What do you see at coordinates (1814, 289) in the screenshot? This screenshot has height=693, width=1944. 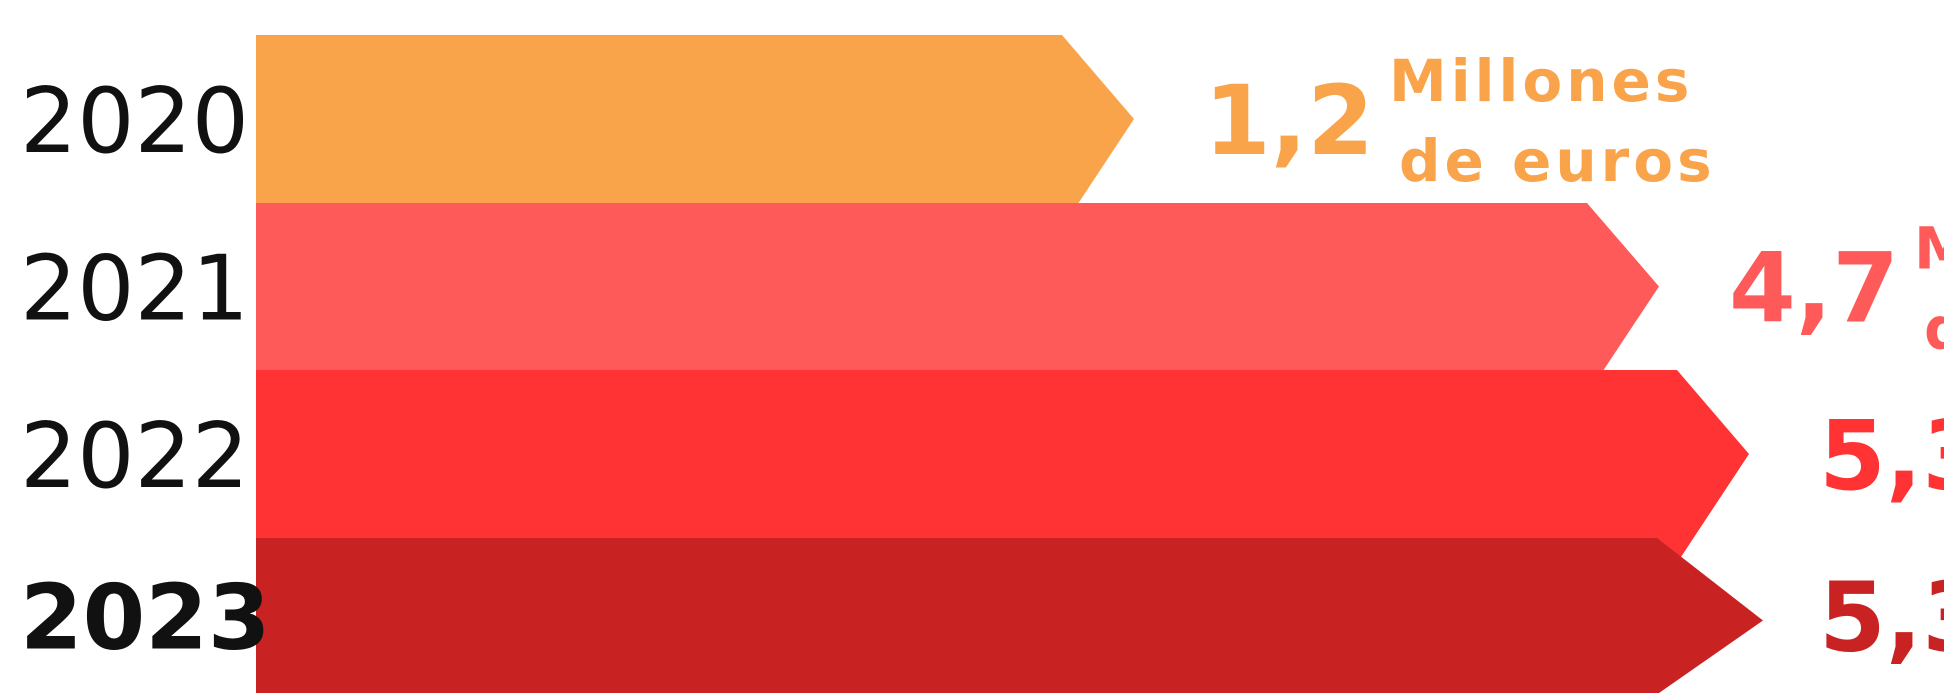 I see `value-label-2021: 4,7` at bounding box center [1814, 289].